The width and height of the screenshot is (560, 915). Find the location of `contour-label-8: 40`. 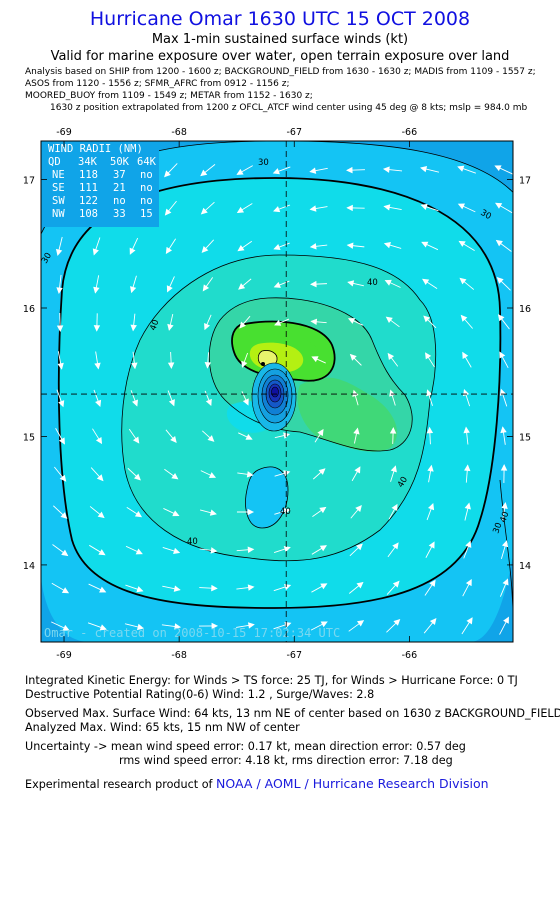

contour-label-8: 40 is located at coordinates (192, 542).